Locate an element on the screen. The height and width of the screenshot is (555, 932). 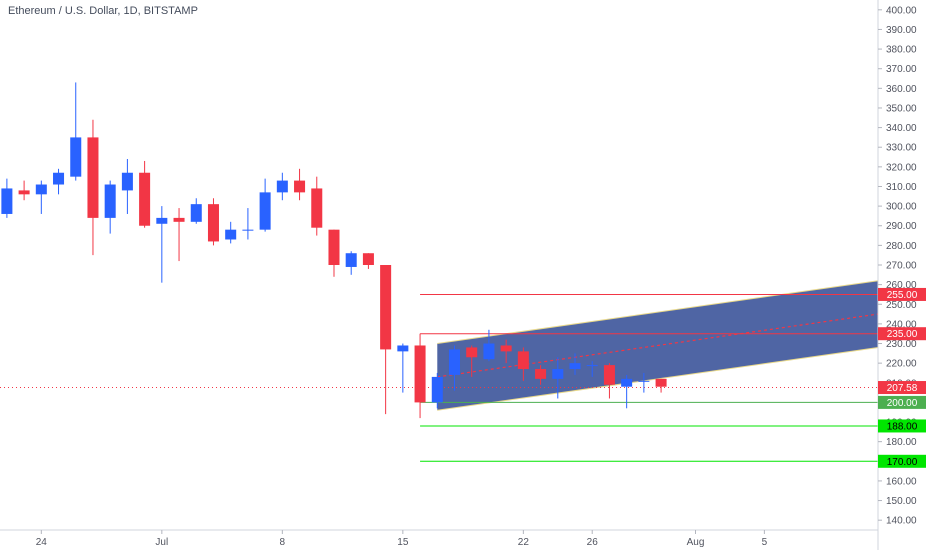
level-label-200.00: 200.00 is located at coordinates (902, 403).